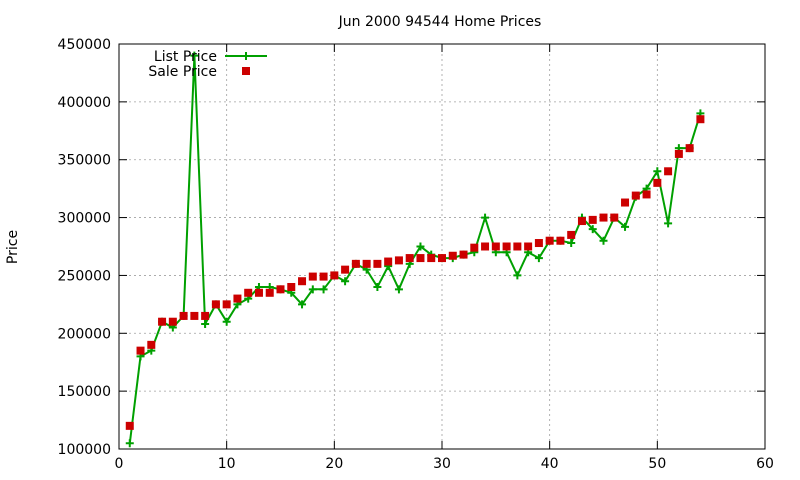 The height and width of the screenshot is (480, 800). I want to click on legend-plus-swatch, so click(246, 56).